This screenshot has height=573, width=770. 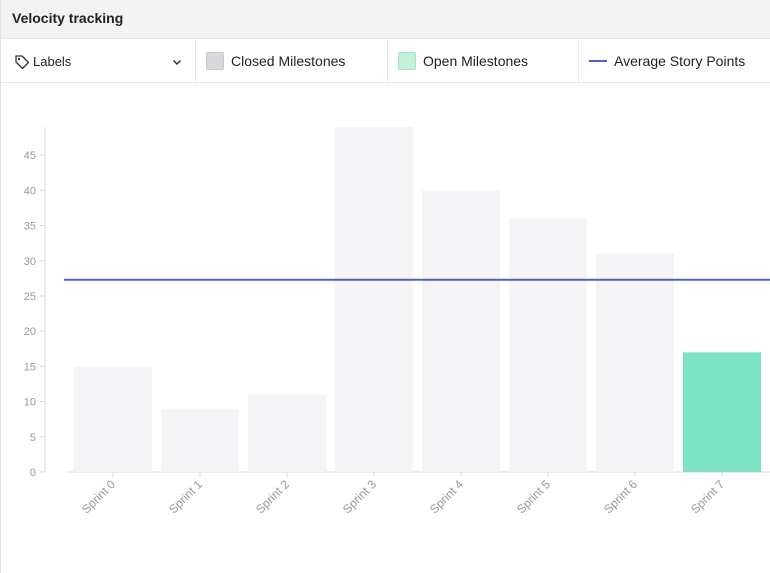 I want to click on tag-icon, so click(x=22, y=62).